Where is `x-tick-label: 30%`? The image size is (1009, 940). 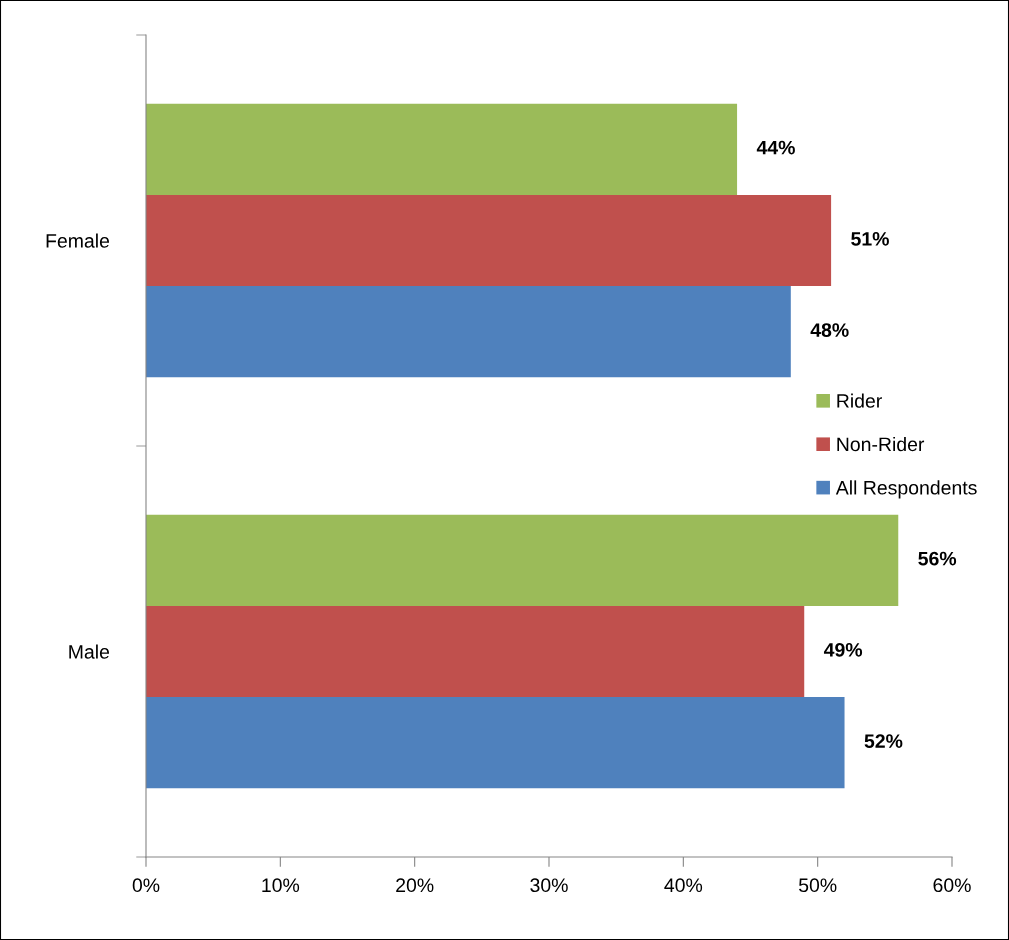 x-tick-label: 30% is located at coordinates (549, 885).